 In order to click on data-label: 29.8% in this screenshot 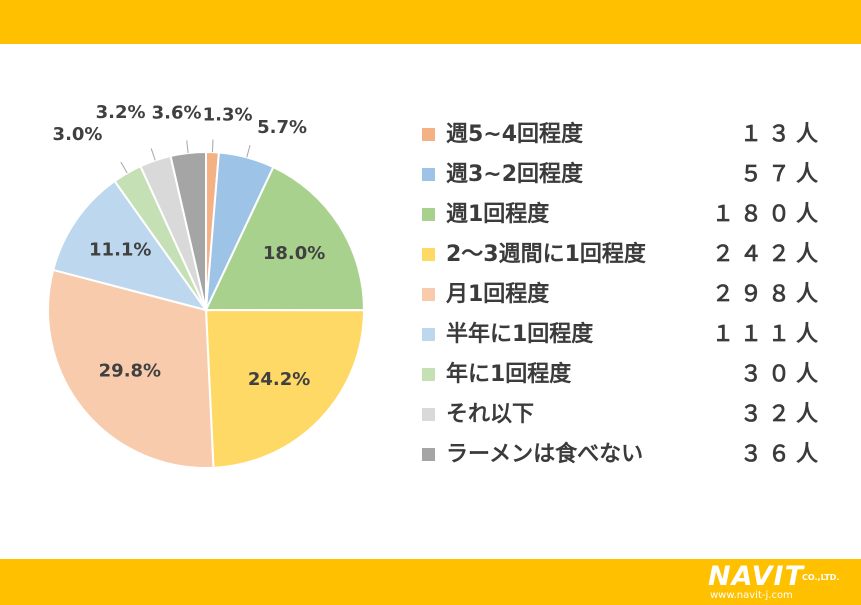, I will do `click(130, 371)`.